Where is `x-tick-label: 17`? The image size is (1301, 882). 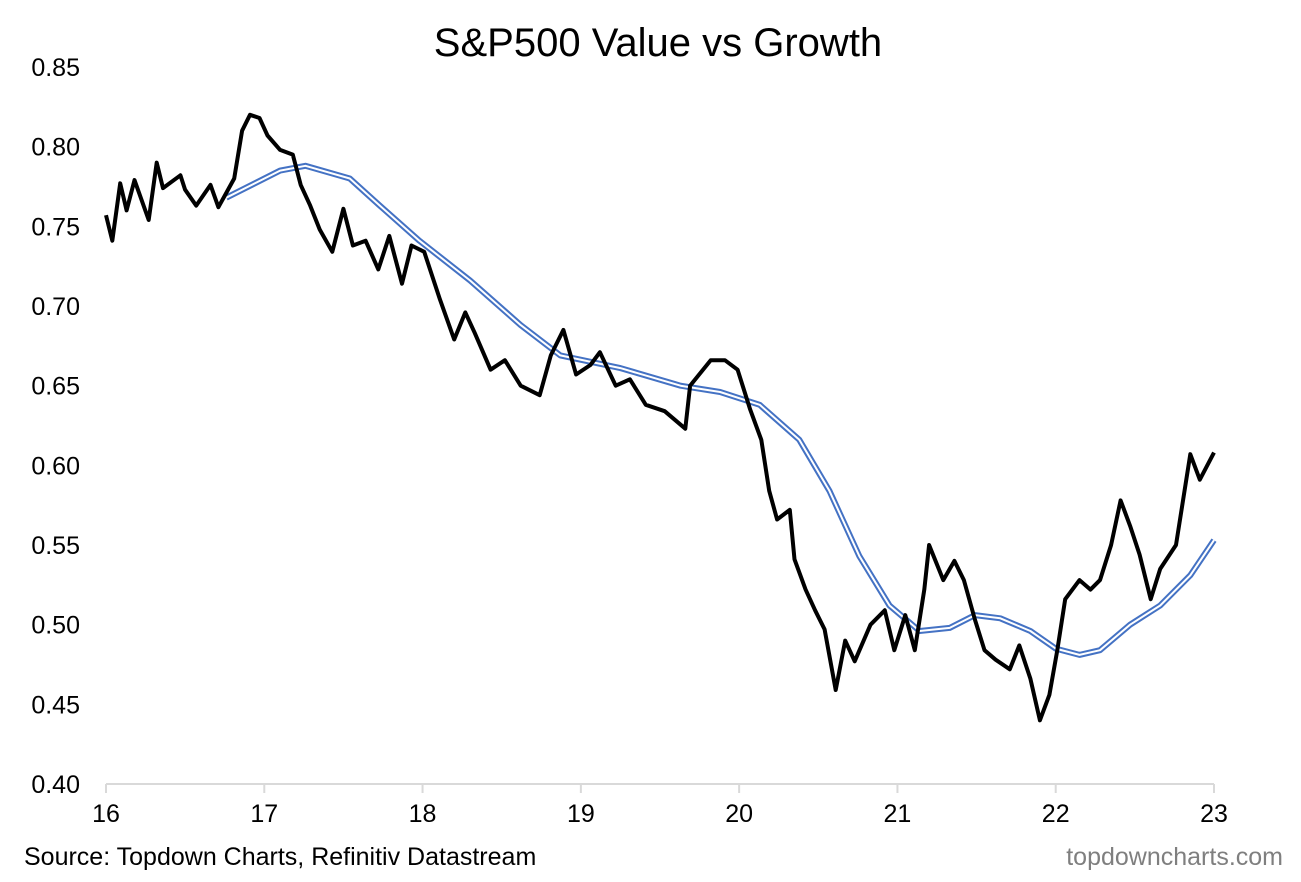
x-tick-label: 17 is located at coordinates (264, 814).